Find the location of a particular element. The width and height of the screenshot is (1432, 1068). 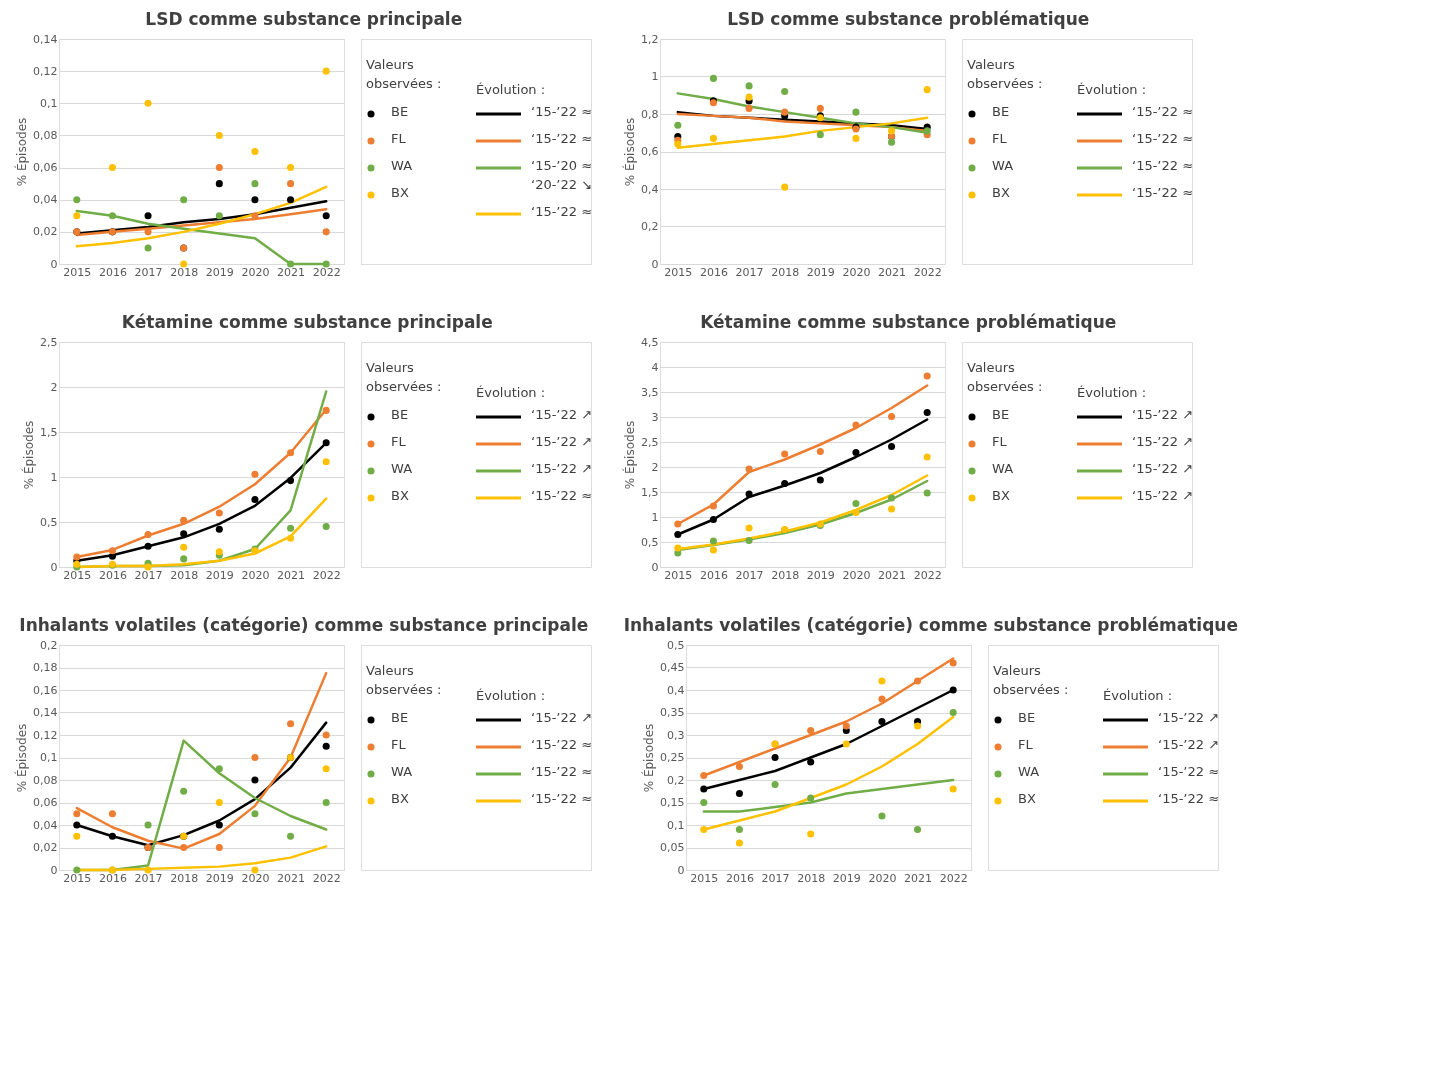

y-tick-label: 0,6 is located at coordinates (650, 151).